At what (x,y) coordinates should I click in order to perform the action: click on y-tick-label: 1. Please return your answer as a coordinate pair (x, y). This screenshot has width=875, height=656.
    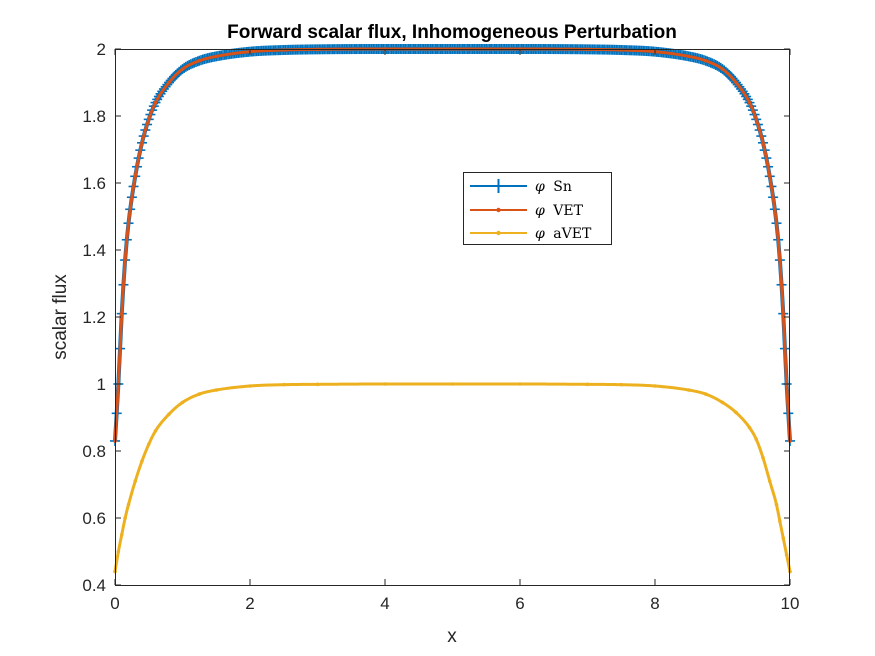
    Looking at the image, I should click on (101, 384).